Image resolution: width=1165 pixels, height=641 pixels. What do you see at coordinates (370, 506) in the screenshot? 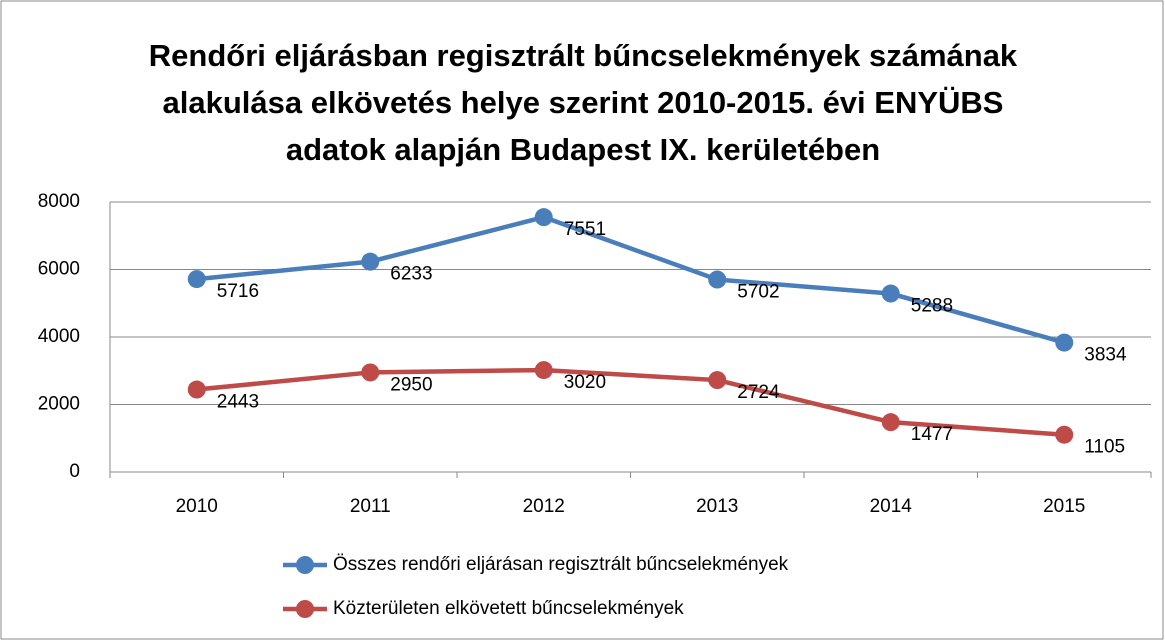
I see `x-tick-label: 2011` at bounding box center [370, 506].